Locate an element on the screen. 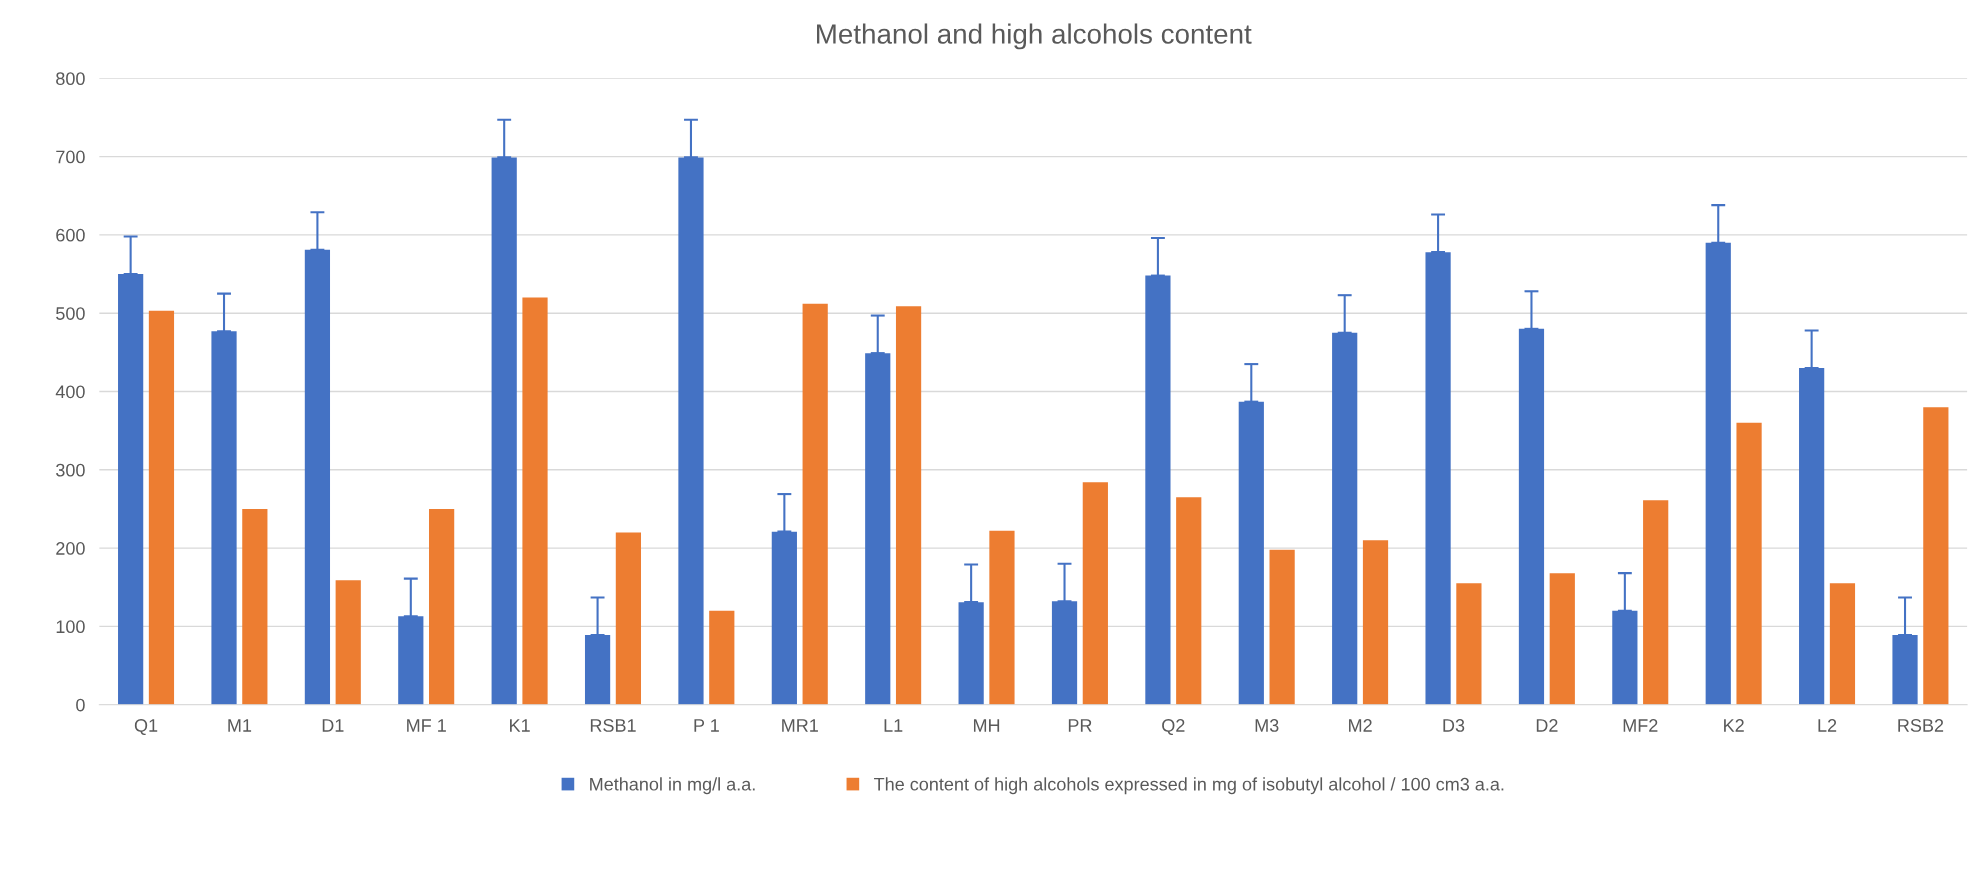  y-tick-label: 800 is located at coordinates (70, 79).